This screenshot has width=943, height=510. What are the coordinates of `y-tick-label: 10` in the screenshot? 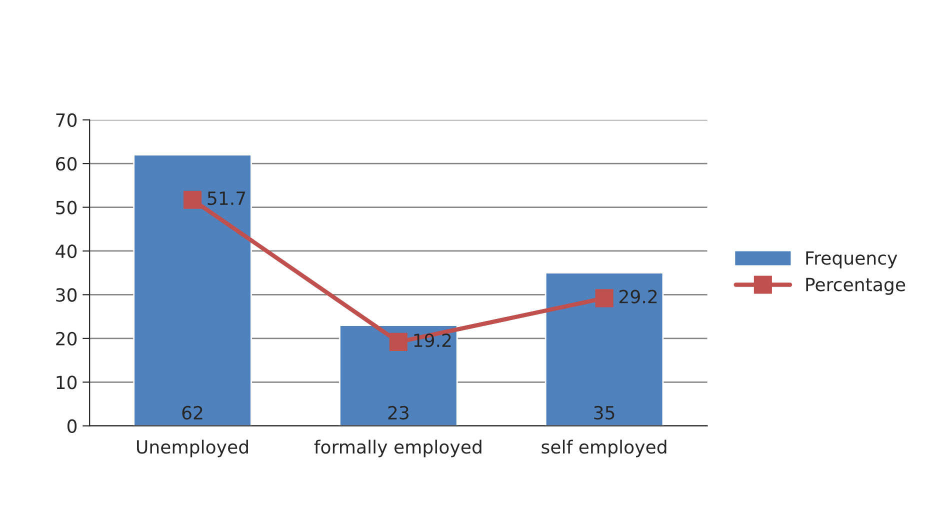 It's located at (66, 383).